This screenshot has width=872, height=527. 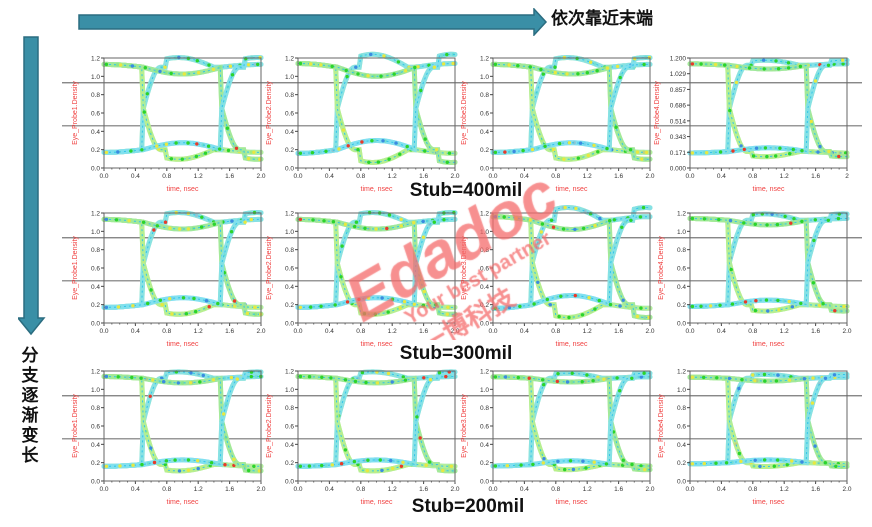 What do you see at coordinates (678, 90) in the screenshot?
I see `y-tick-label: 0.857` at bounding box center [678, 90].